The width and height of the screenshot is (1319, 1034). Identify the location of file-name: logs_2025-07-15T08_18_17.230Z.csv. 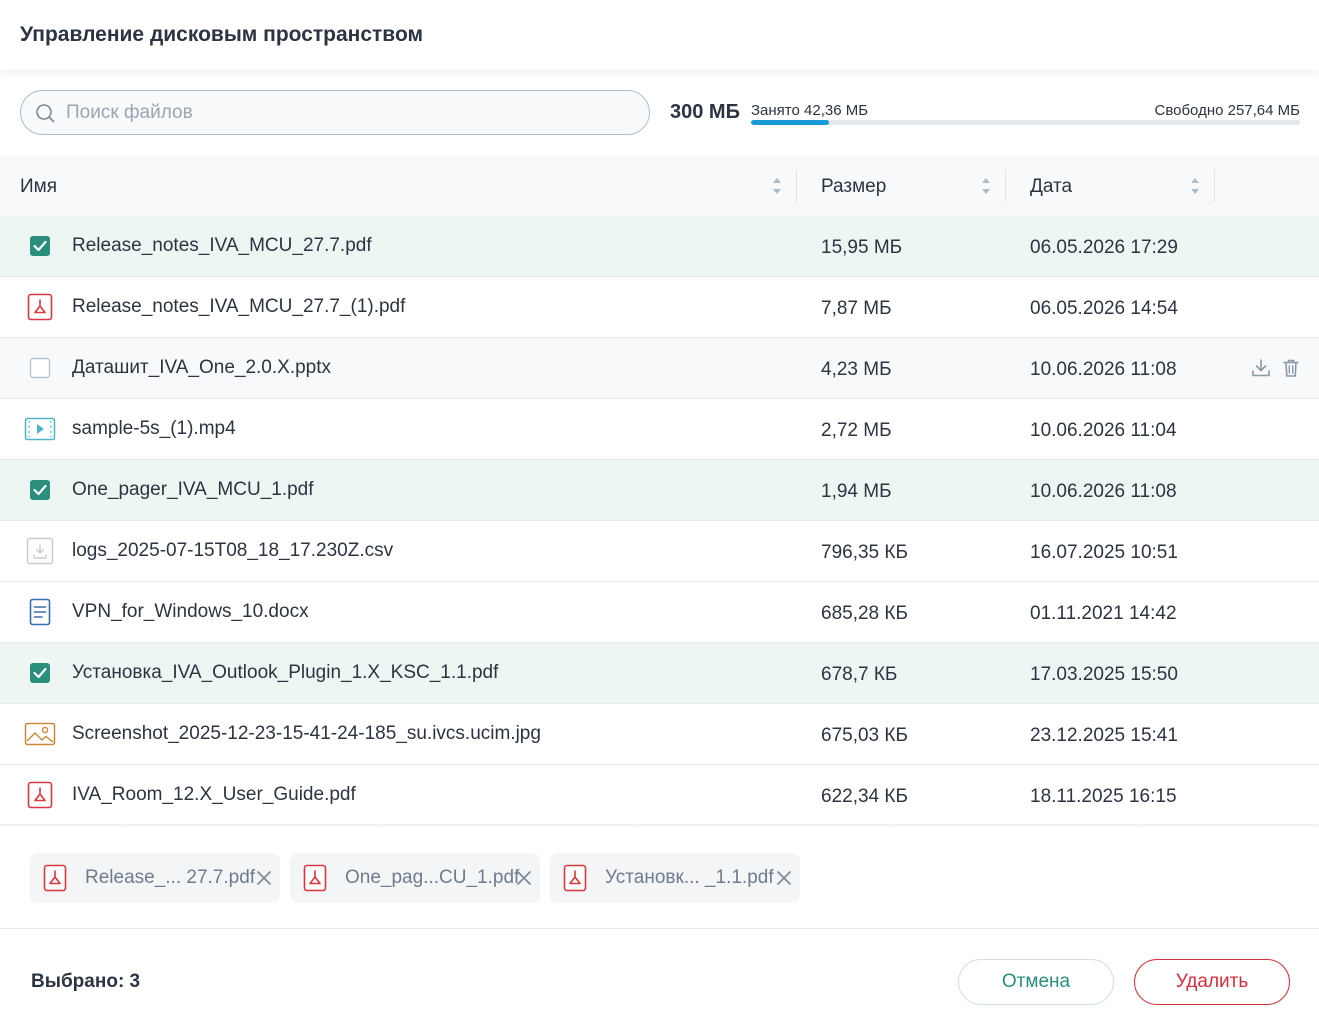
(233, 550).